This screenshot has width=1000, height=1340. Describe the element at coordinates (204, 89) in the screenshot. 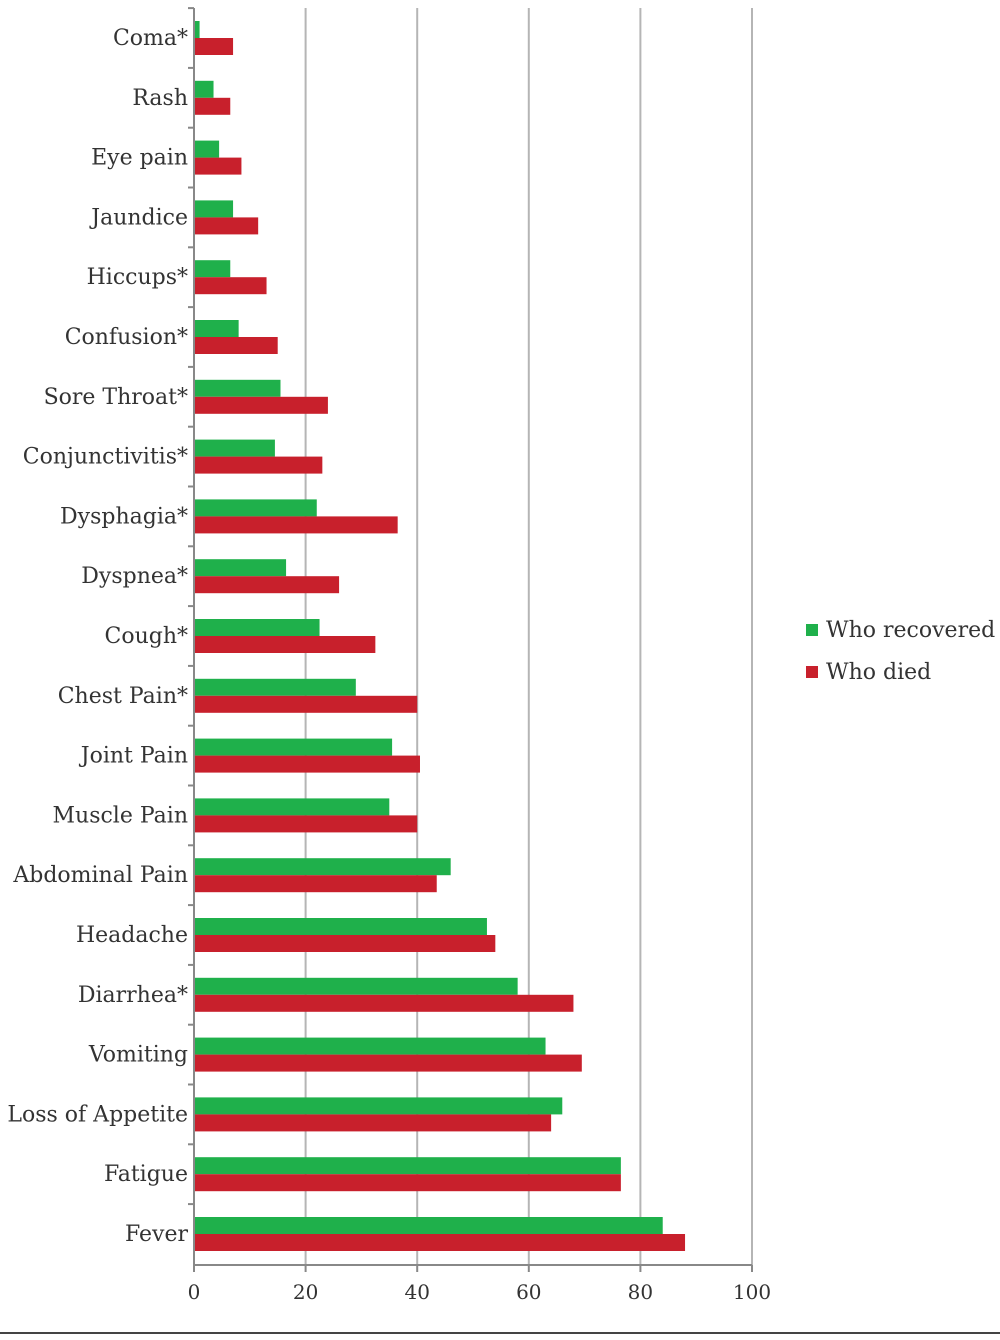

I see `bar-rash-recovered` at that location.